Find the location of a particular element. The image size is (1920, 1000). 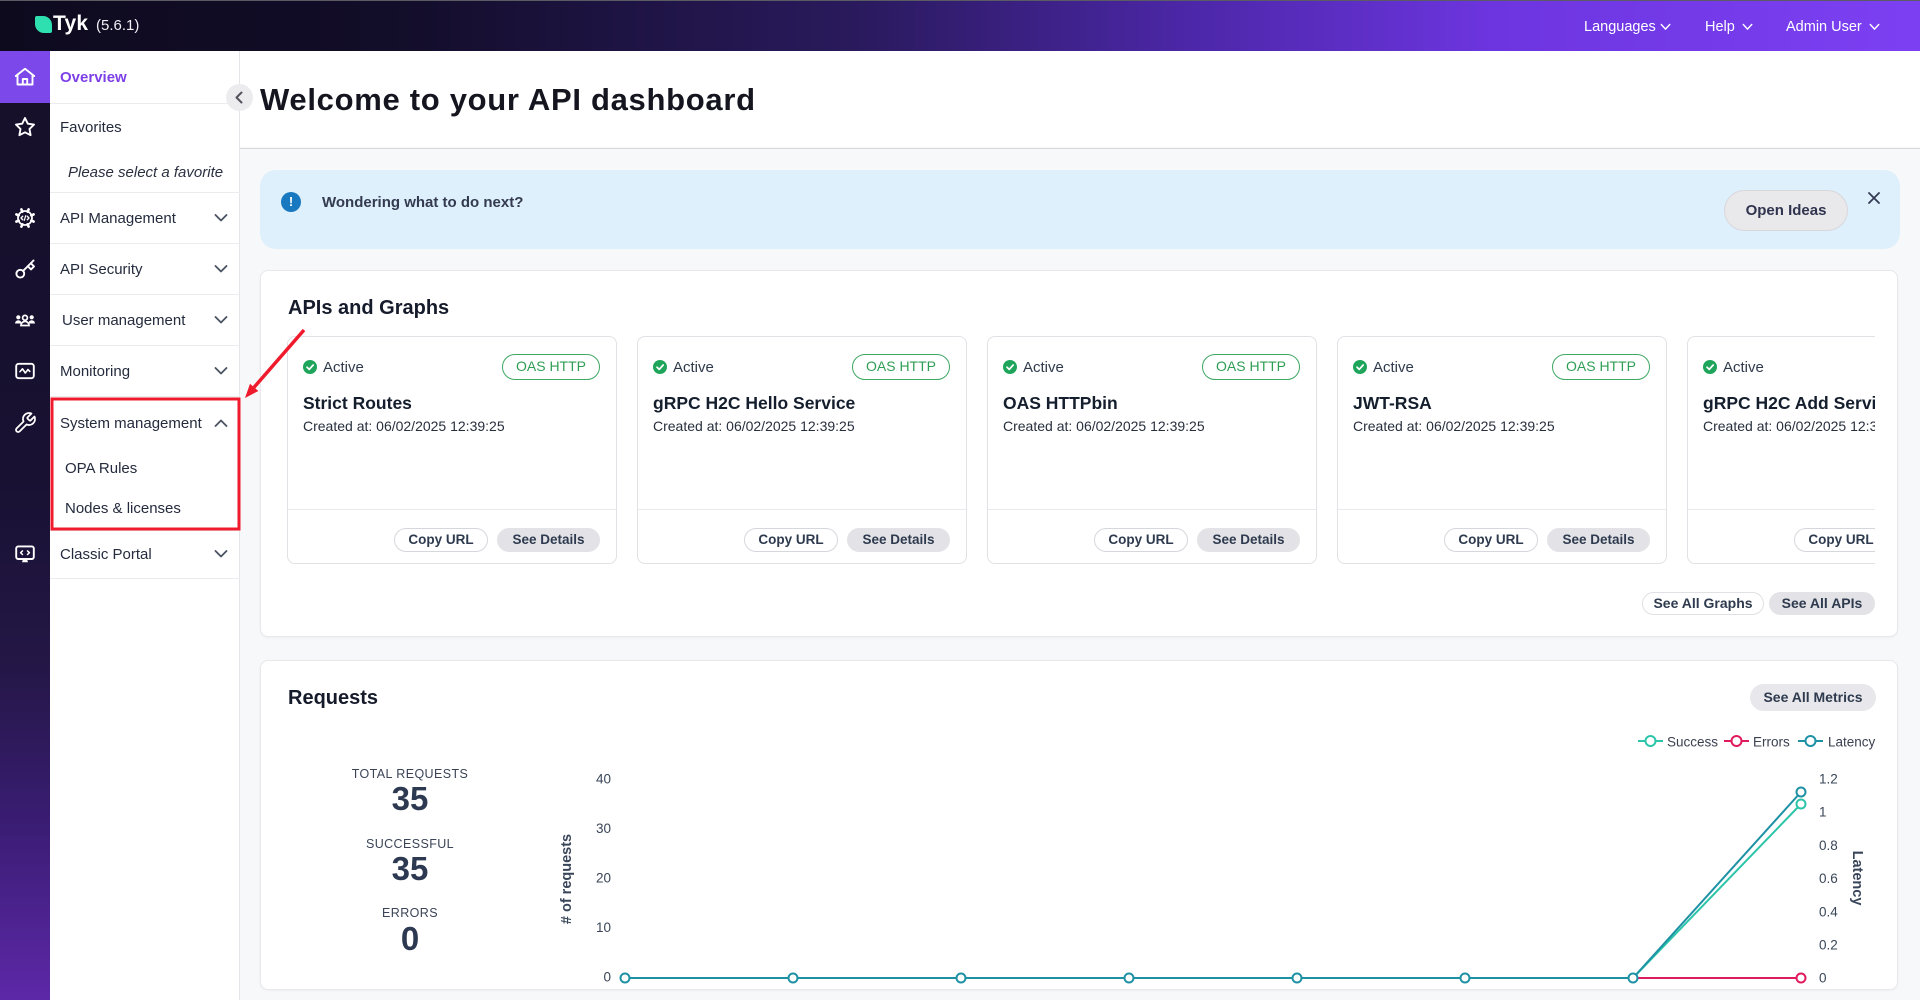

svg-text: 1.2 is located at coordinates (1828, 779).